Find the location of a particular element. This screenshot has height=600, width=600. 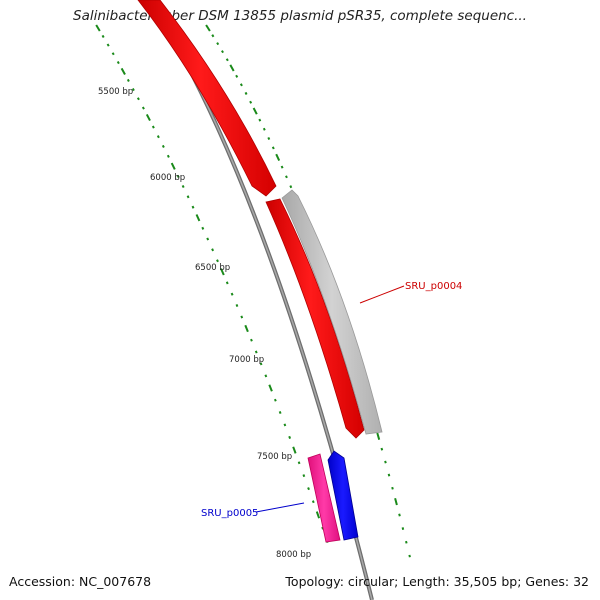

tick-label: 6500 bp is located at coordinates (212, 268).